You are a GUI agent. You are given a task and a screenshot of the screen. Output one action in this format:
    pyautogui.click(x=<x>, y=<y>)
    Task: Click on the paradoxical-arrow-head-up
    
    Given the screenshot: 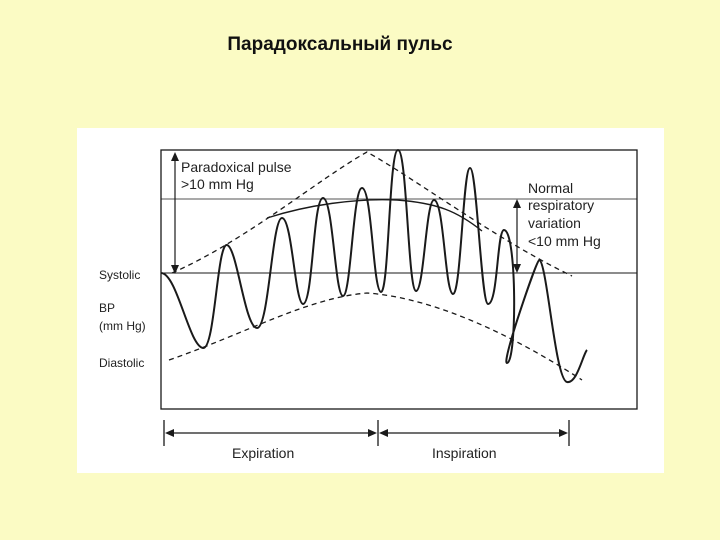 What is the action you would take?
    pyautogui.click(x=175, y=156)
    